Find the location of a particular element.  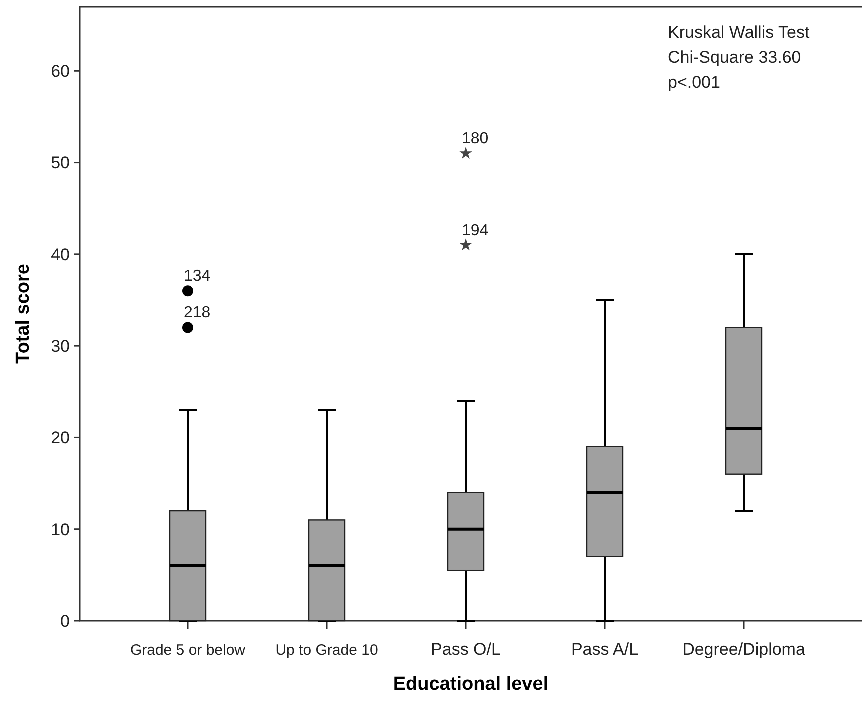

x-tick-label: Pass A/L is located at coordinates (605, 649).